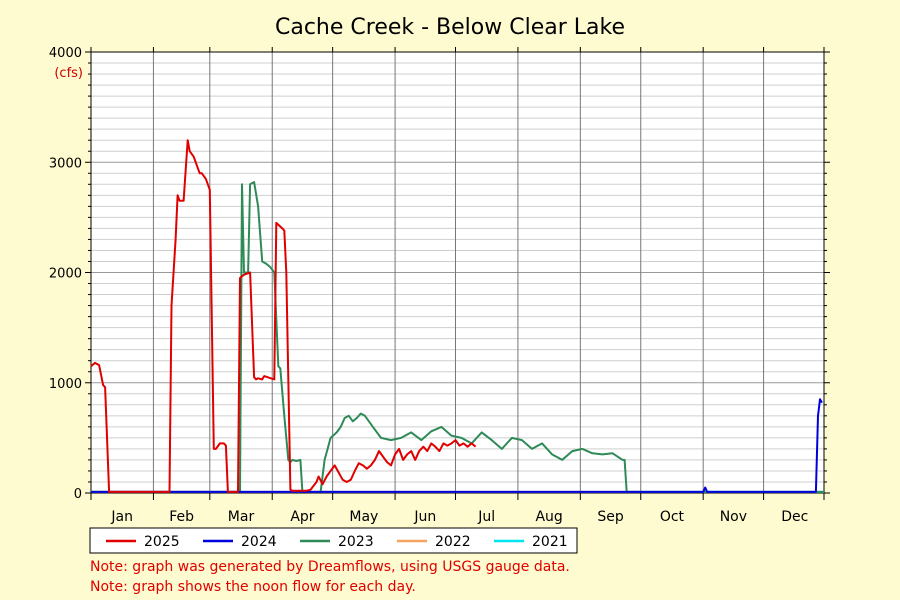 The height and width of the screenshot is (600, 900). I want to click on x-tick-label: Dec, so click(794, 517).